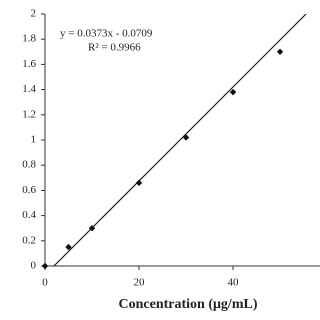 This screenshot has height=320, width=320. What do you see at coordinates (188, 304) in the screenshot?
I see `x-axis-title: Concentration (μg/mL)` at bounding box center [188, 304].